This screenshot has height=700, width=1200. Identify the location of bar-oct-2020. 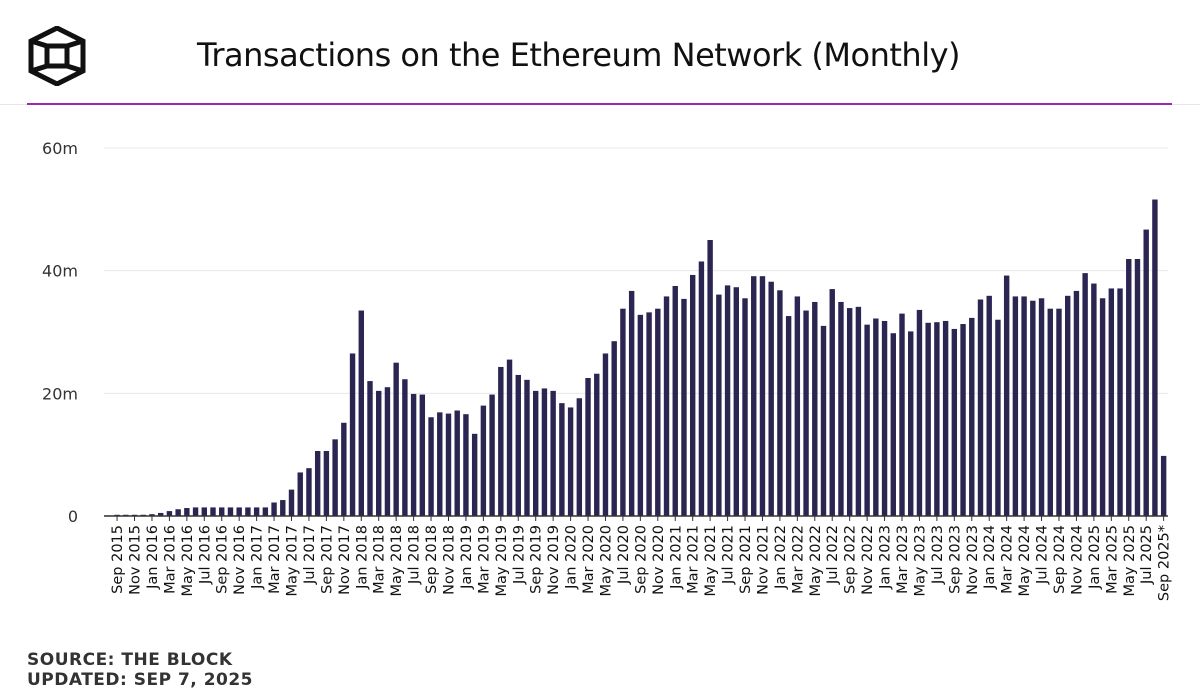
(649, 414).